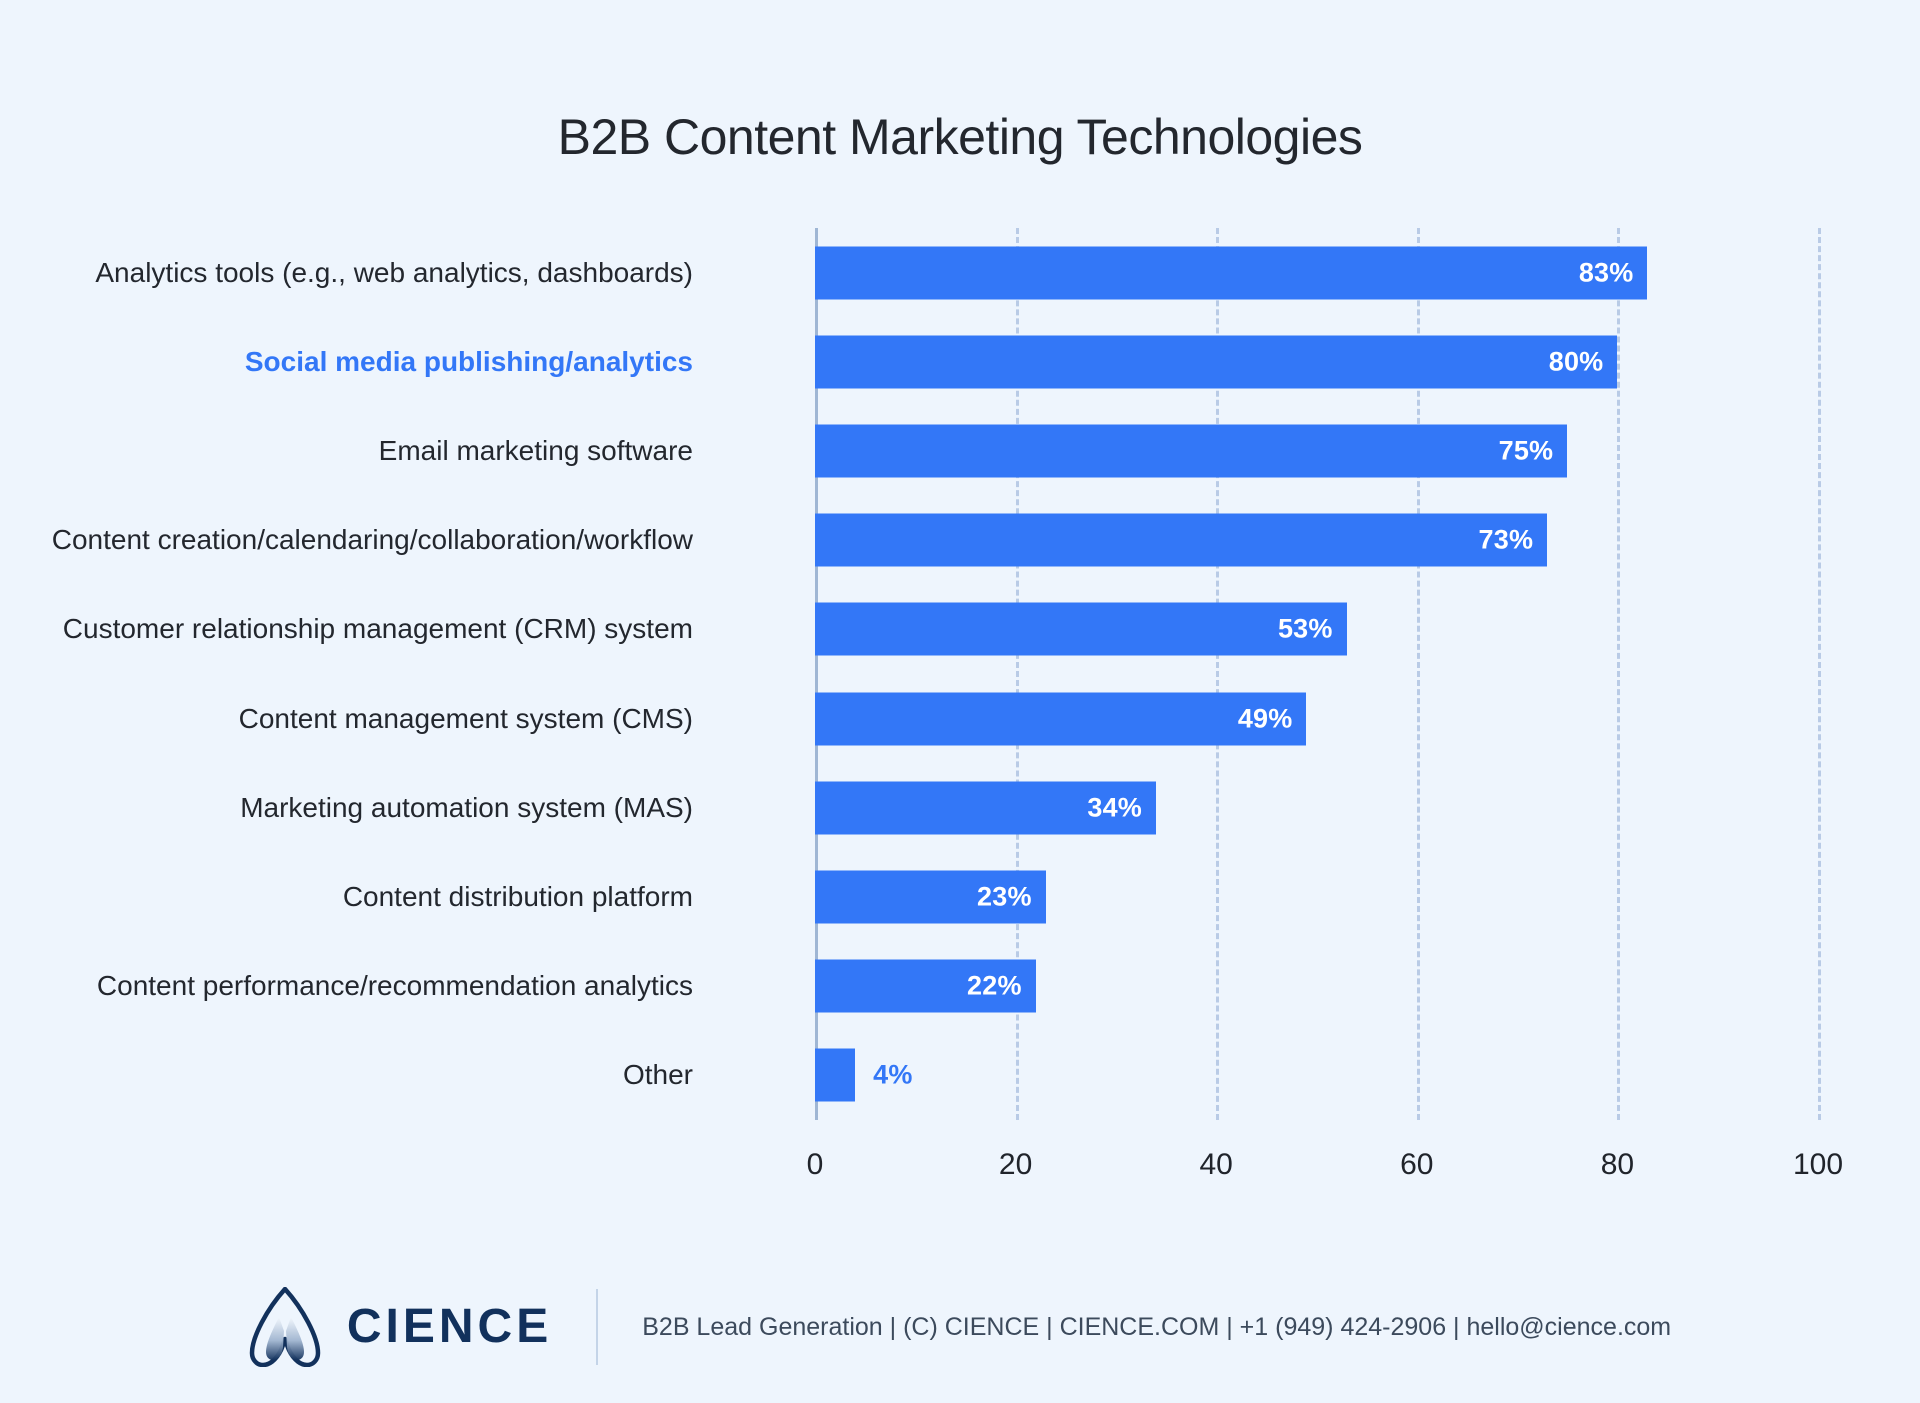 This screenshot has width=1920, height=1403. Describe the element at coordinates (1818, 1164) in the screenshot. I see `x-tick-label: 100` at that location.